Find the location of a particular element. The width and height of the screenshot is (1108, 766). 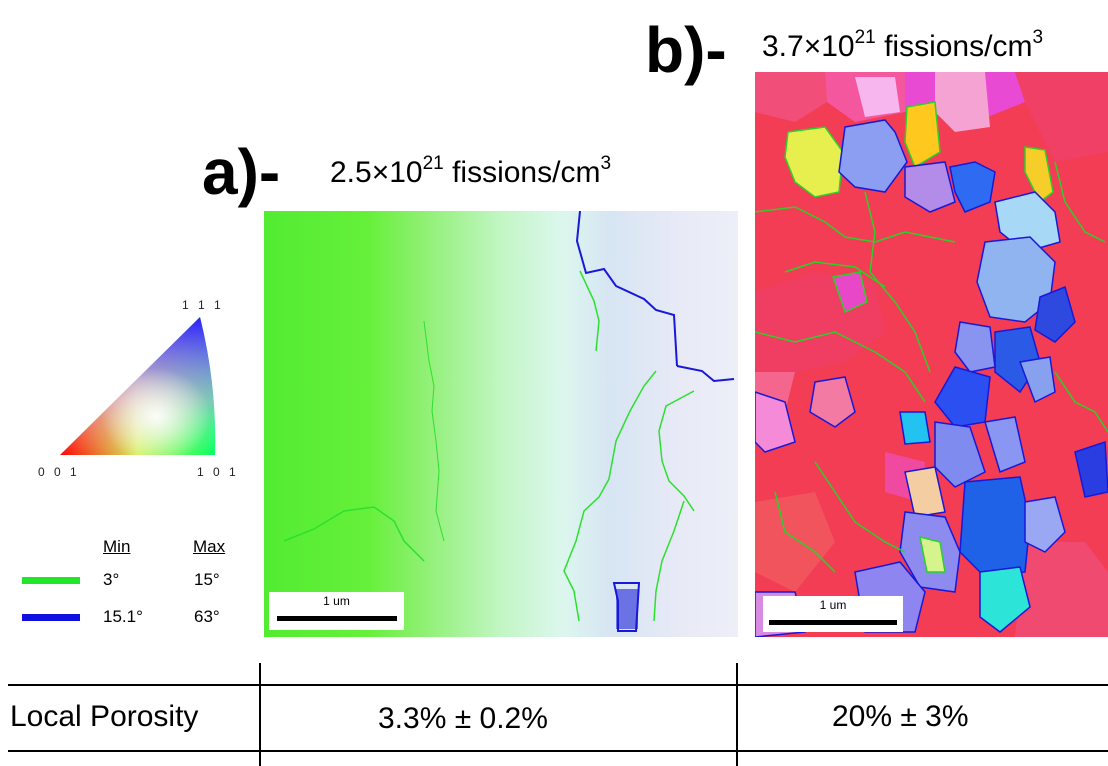

panel-a-letter: a)- is located at coordinates (241, 172).